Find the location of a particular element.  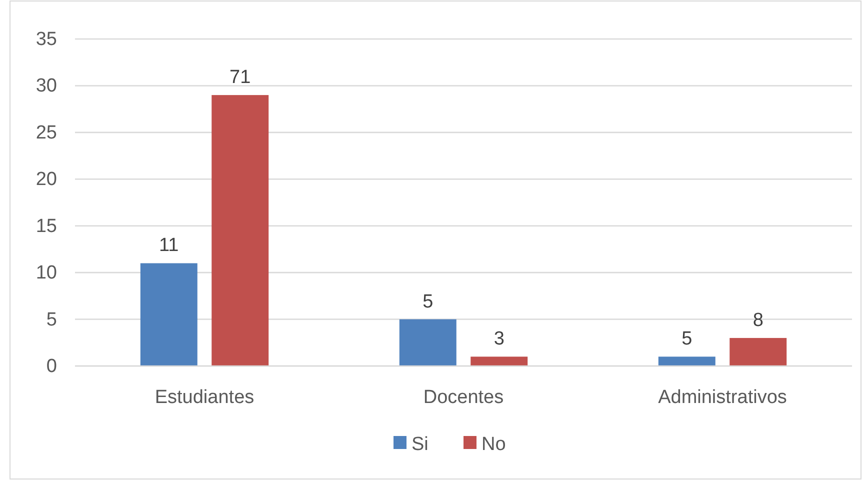

x-tick-label: Estudiantes is located at coordinates (204, 397).